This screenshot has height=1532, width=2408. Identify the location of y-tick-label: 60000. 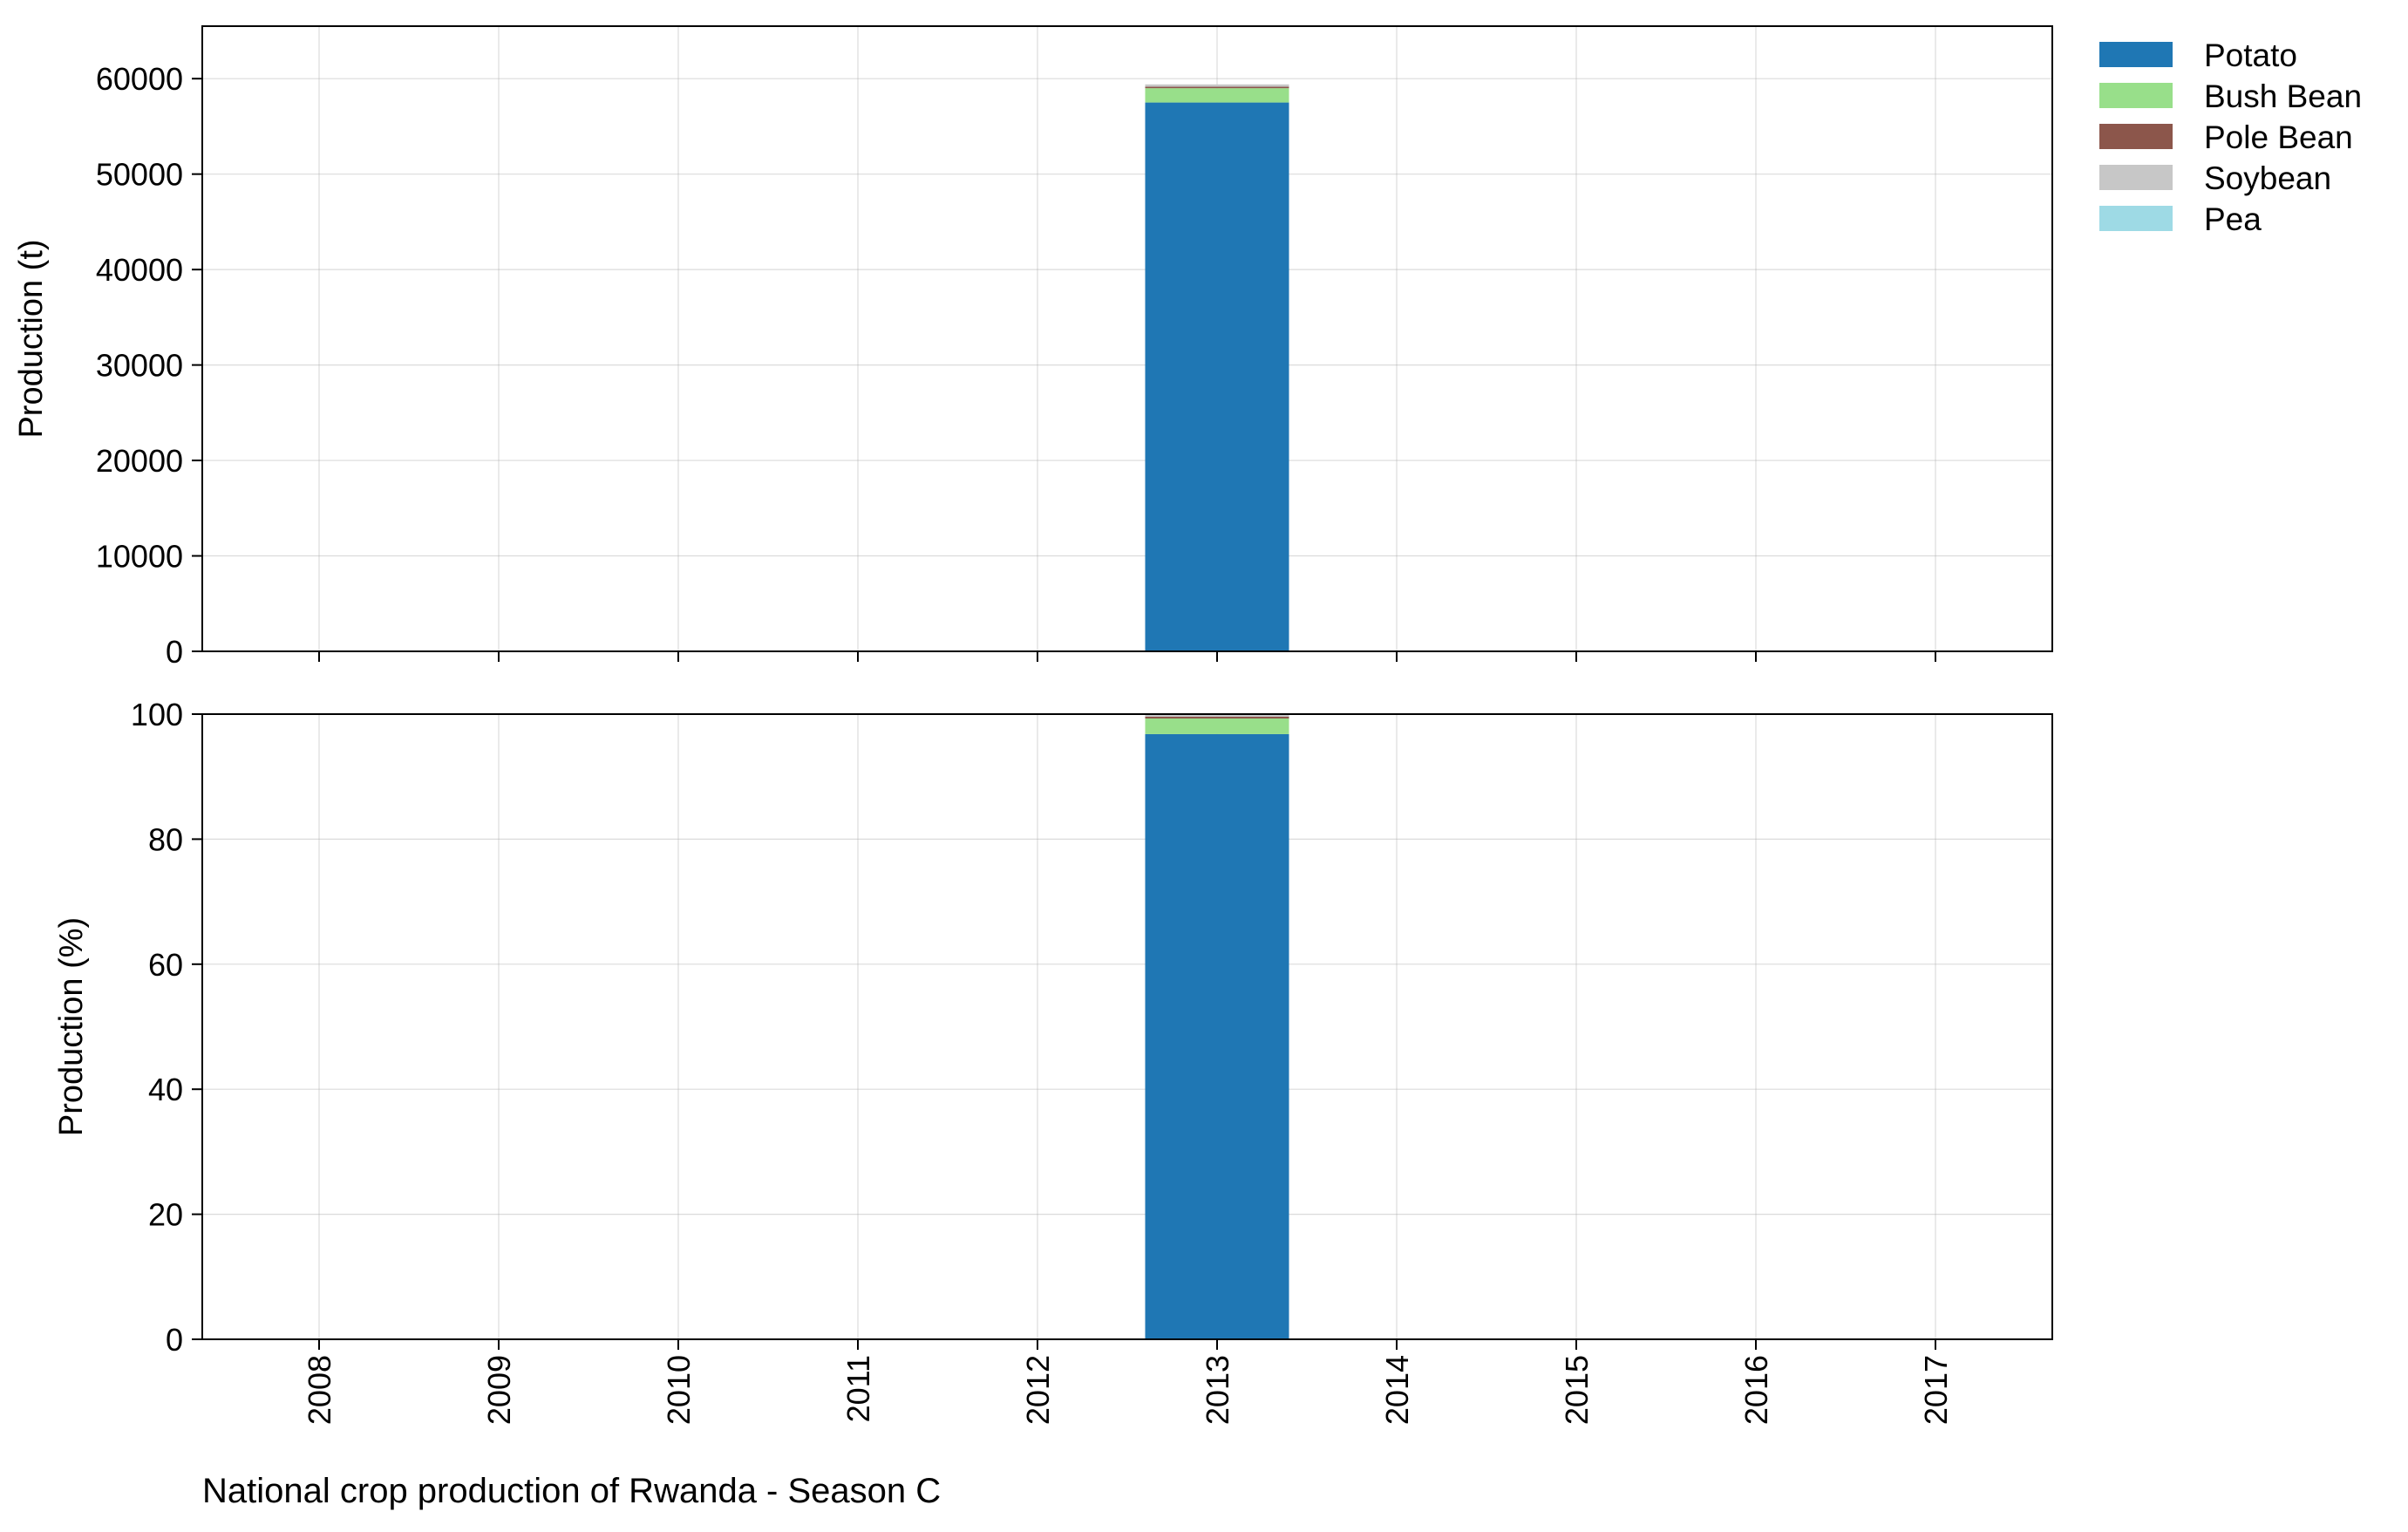
(140, 79).